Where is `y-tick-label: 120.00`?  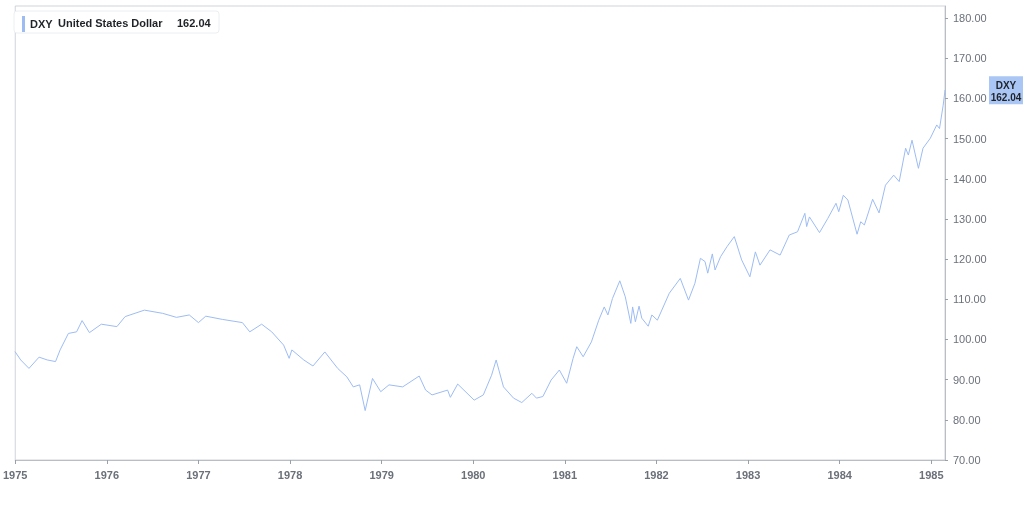 y-tick-label: 120.00 is located at coordinates (970, 259).